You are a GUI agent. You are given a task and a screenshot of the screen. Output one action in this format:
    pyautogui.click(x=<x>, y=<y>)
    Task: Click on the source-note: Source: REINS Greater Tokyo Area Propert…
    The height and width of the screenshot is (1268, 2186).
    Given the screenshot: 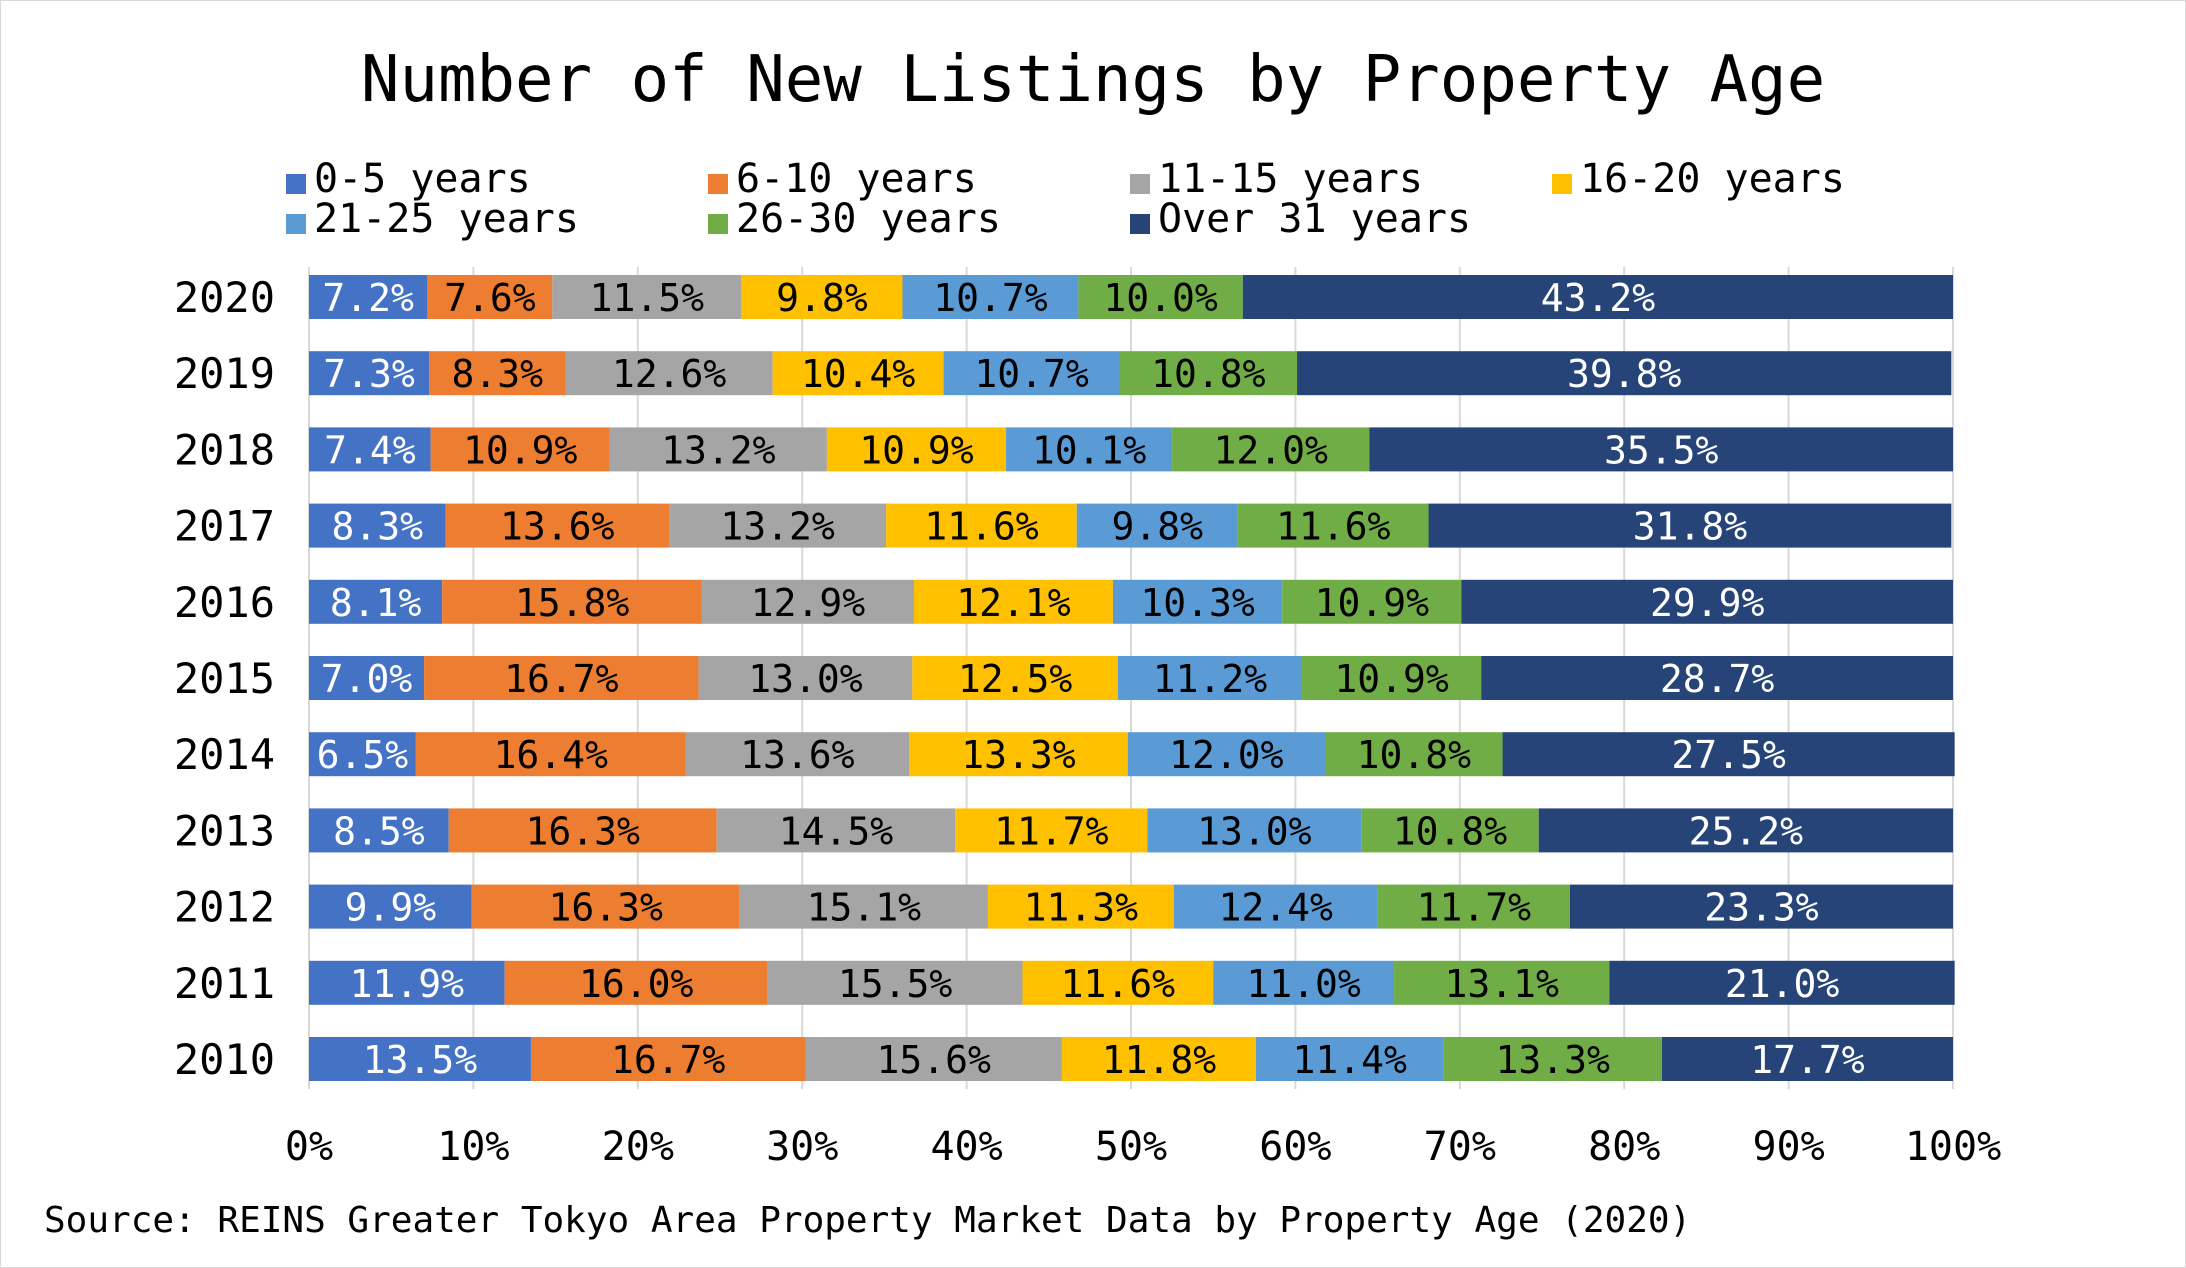 What is the action you would take?
    pyautogui.click(x=867, y=1220)
    